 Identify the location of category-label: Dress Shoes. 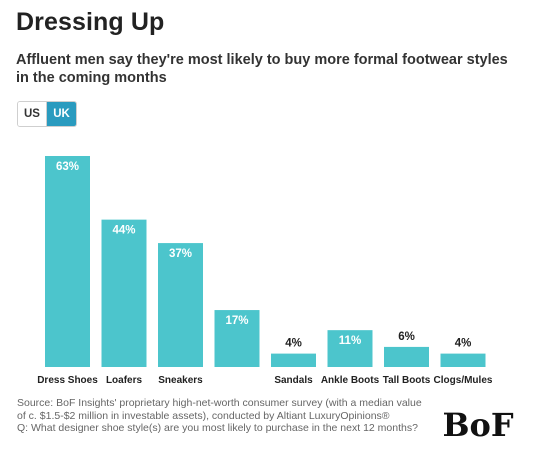
(67, 380).